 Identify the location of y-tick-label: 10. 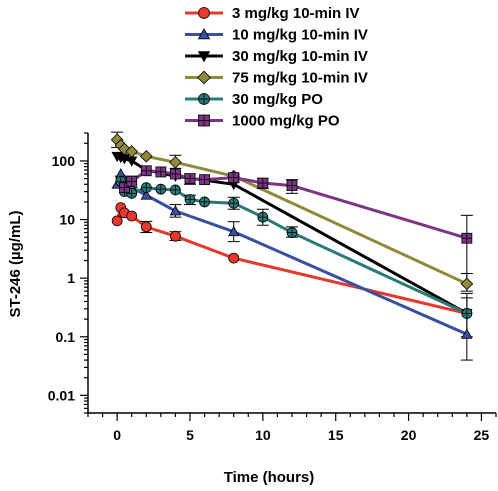
(67, 220).